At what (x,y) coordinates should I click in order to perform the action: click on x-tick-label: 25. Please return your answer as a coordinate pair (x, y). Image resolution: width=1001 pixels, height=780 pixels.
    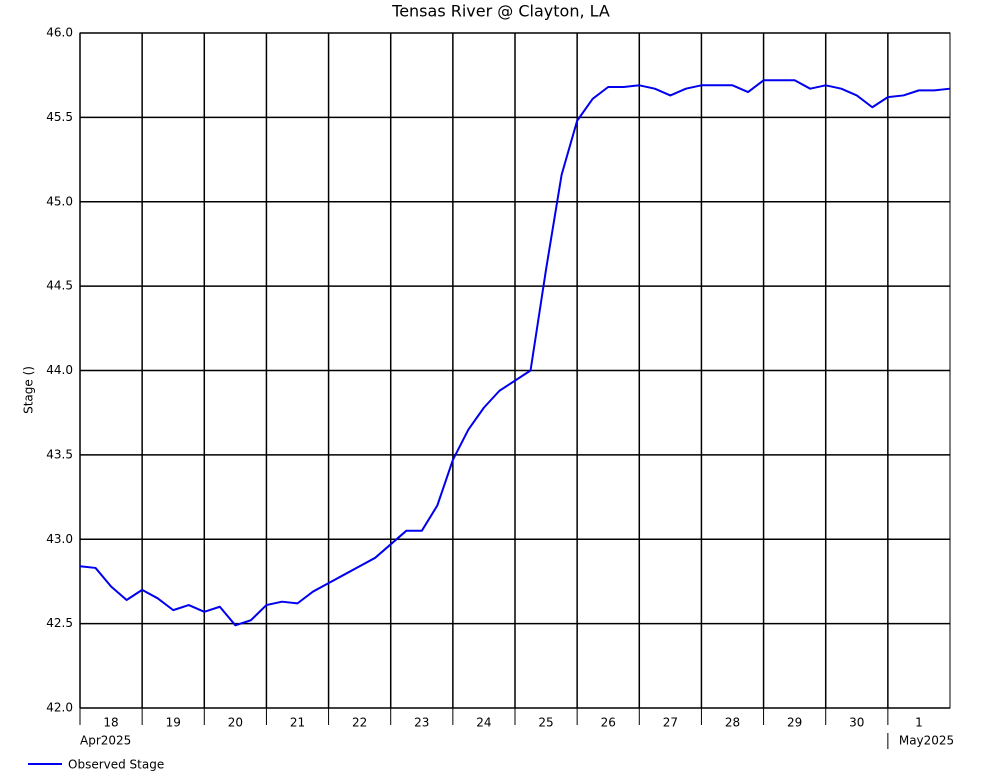
    Looking at the image, I should click on (545, 723).